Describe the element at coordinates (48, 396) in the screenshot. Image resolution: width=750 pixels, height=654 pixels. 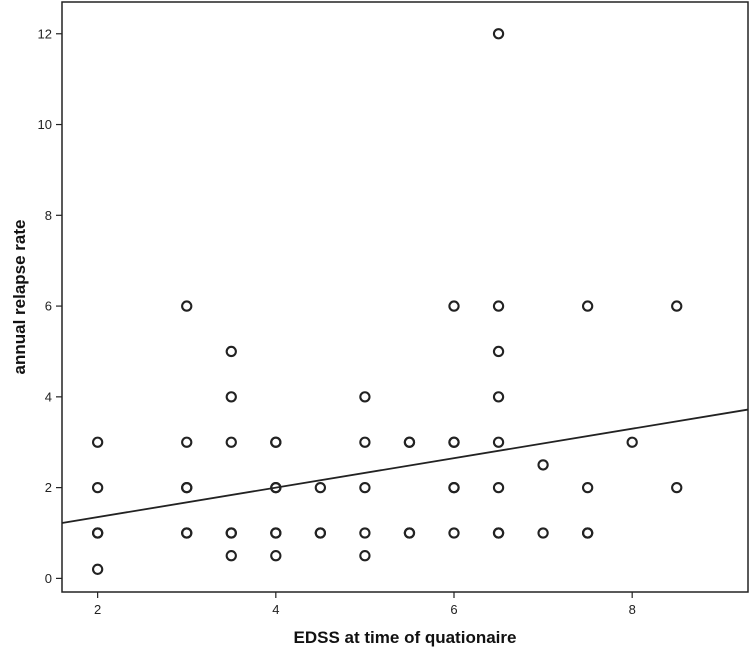
I see `y-tick-label: 4` at that location.